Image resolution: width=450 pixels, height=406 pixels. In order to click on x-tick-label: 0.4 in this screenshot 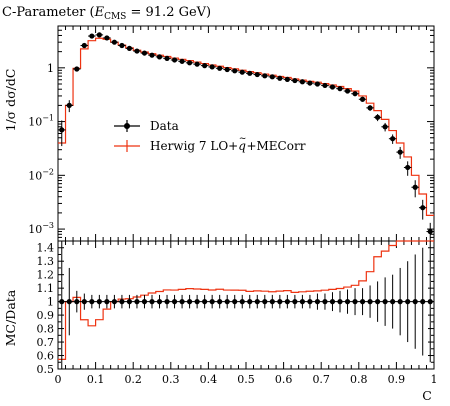, I will do `click(209, 379)`.